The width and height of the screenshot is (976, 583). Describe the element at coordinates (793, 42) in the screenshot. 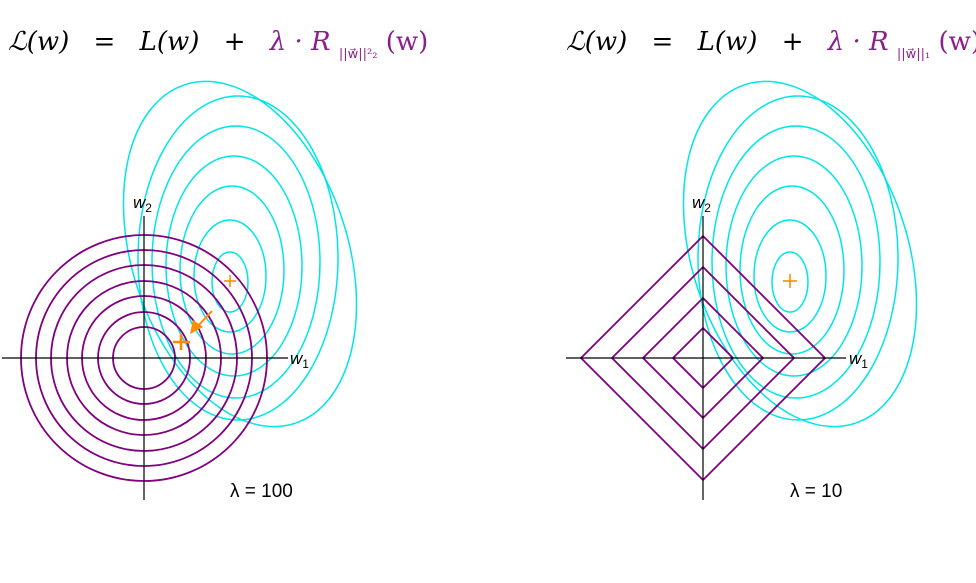

I see `right-formula-plus: +` at that location.